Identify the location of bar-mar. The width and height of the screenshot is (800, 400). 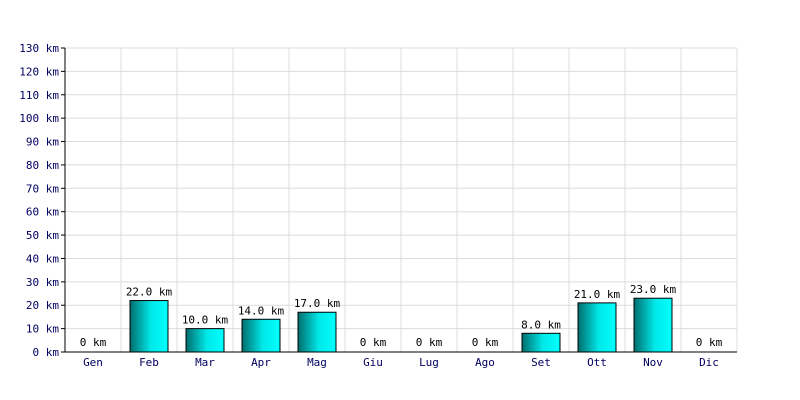
(205, 340).